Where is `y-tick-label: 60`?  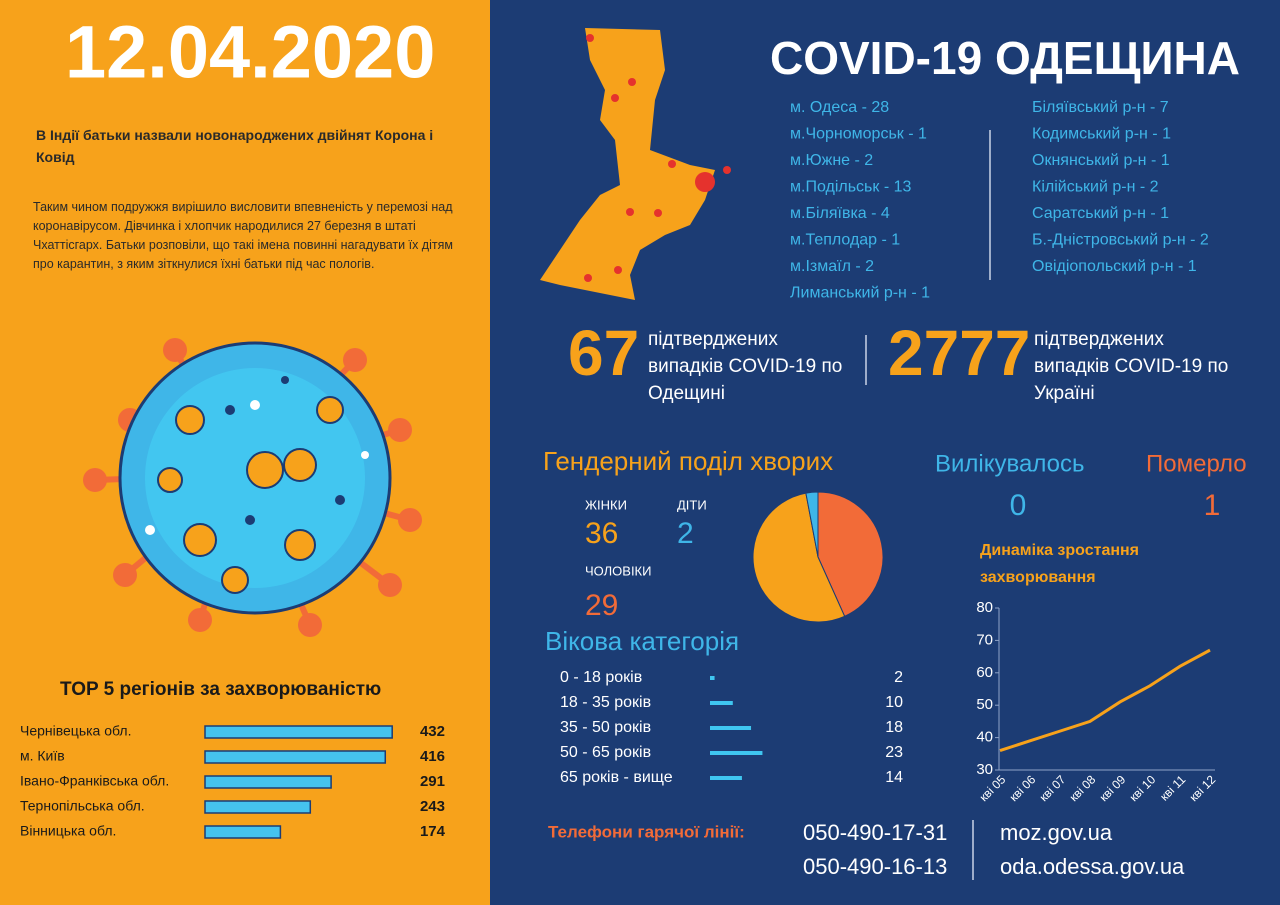 y-tick-label: 60 is located at coordinates (984, 672).